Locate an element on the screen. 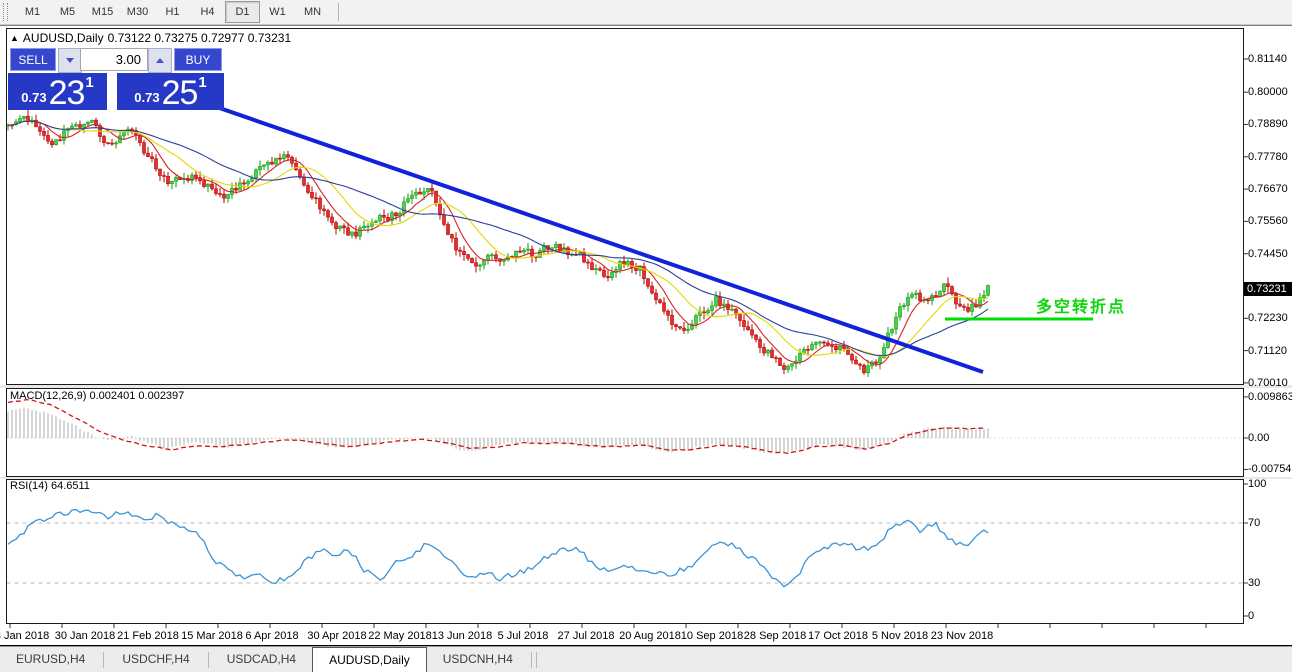 This screenshot has width=1292, height=672. timeframe-button-m15: M15 is located at coordinates (102, 12).